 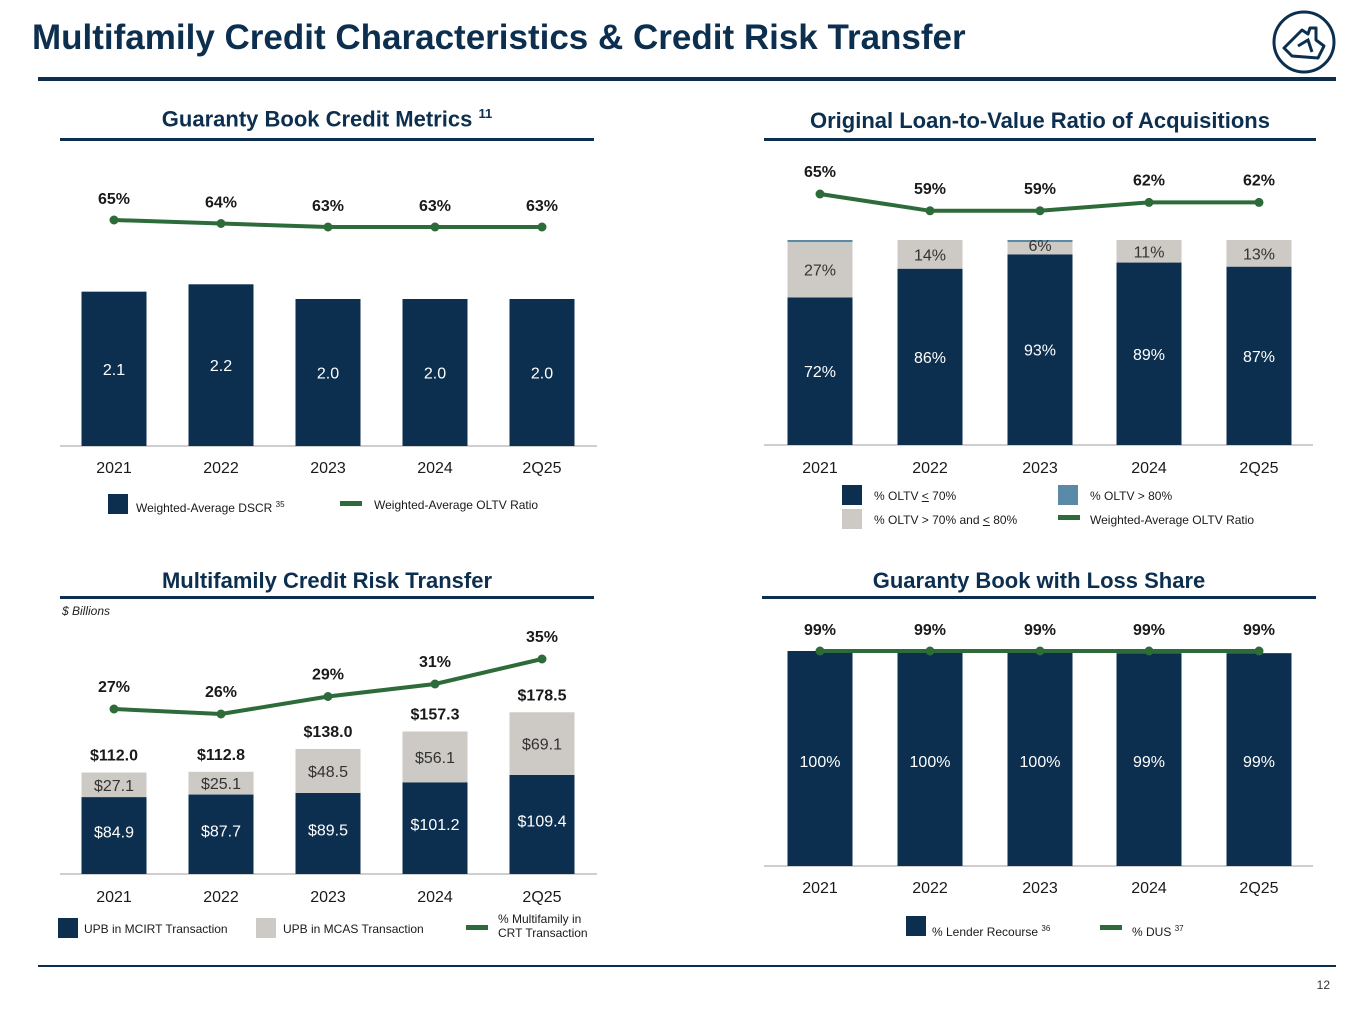 I want to click on panel-title-crt: Multifamily Credit Risk Transfer, so click(x=327, y=580).